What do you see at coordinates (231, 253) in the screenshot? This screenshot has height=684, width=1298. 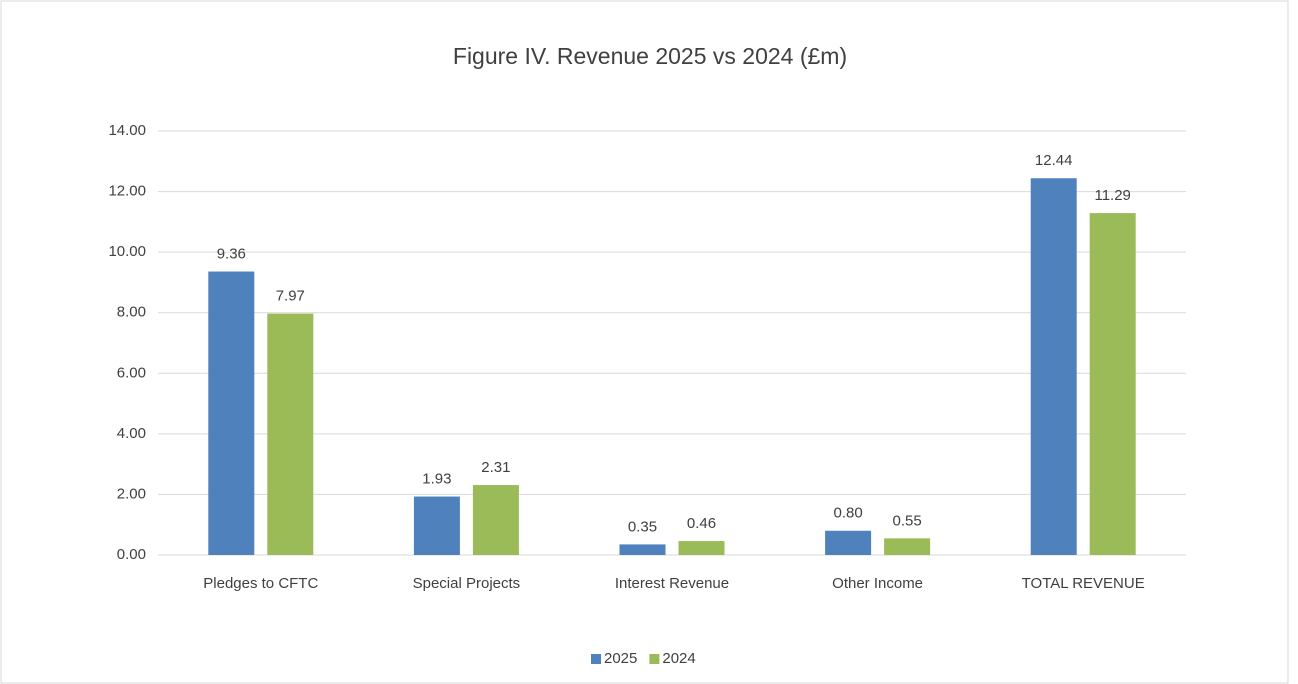 I see `value-label: 9.36` at bounding box center [231, 253].